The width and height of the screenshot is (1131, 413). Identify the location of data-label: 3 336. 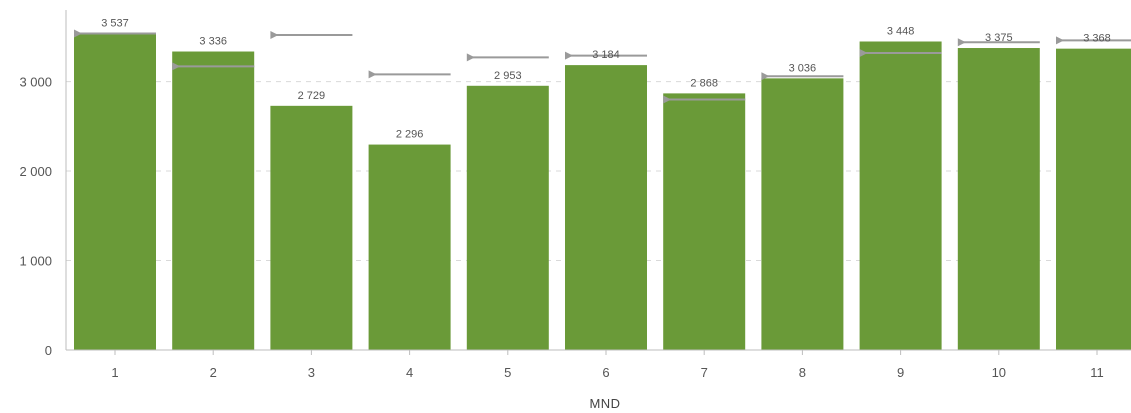
(213, 42).